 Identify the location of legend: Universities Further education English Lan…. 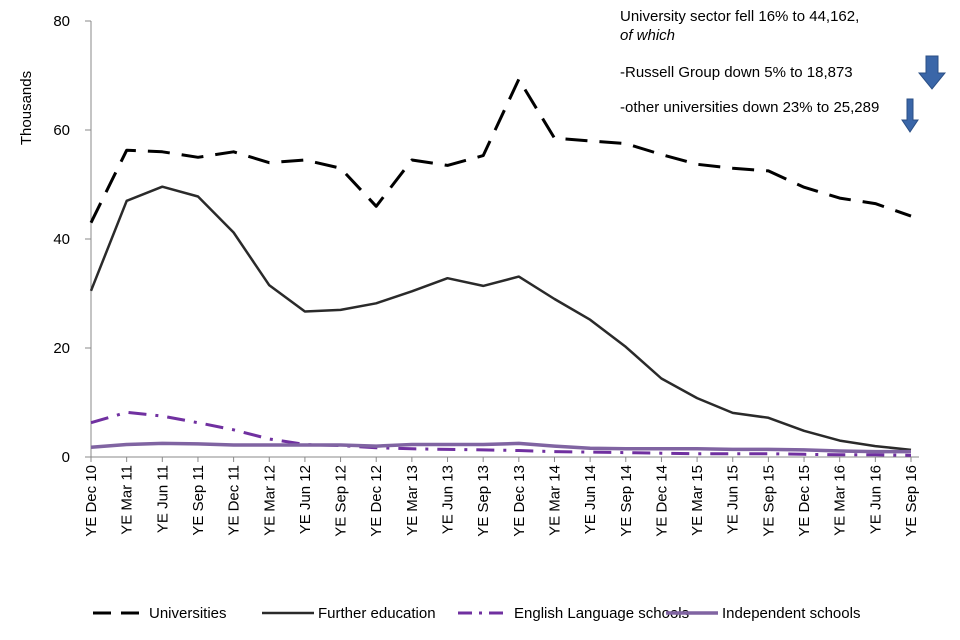
(476, 613).